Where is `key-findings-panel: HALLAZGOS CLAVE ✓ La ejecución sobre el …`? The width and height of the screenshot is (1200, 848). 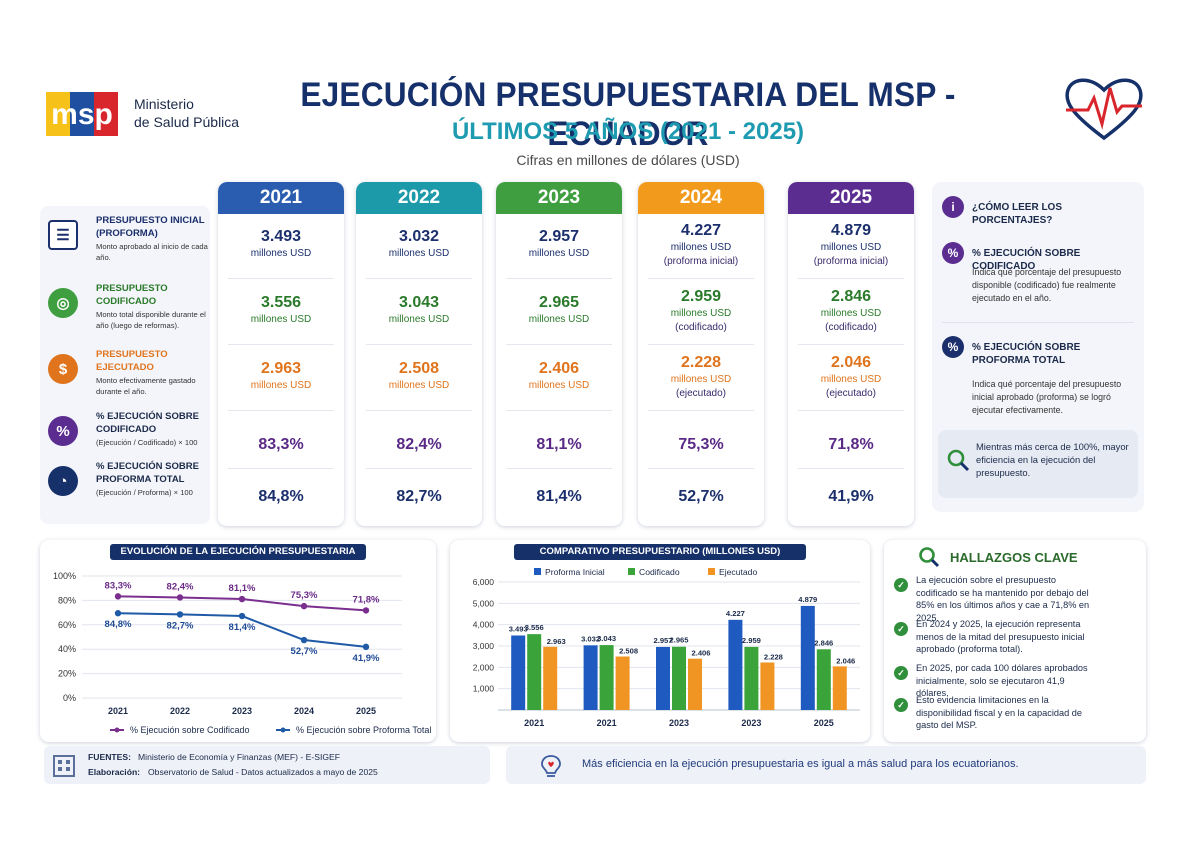
key-findings-panel: HALLAZGOS CLAVE ✓ La ejecución sobre el … is located at coordinates (1015, 641).